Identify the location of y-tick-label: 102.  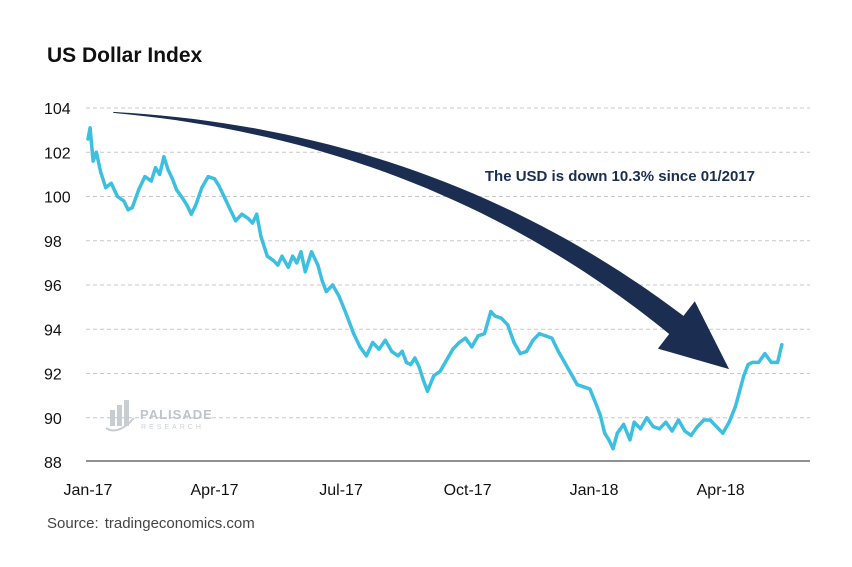
(57, 153).